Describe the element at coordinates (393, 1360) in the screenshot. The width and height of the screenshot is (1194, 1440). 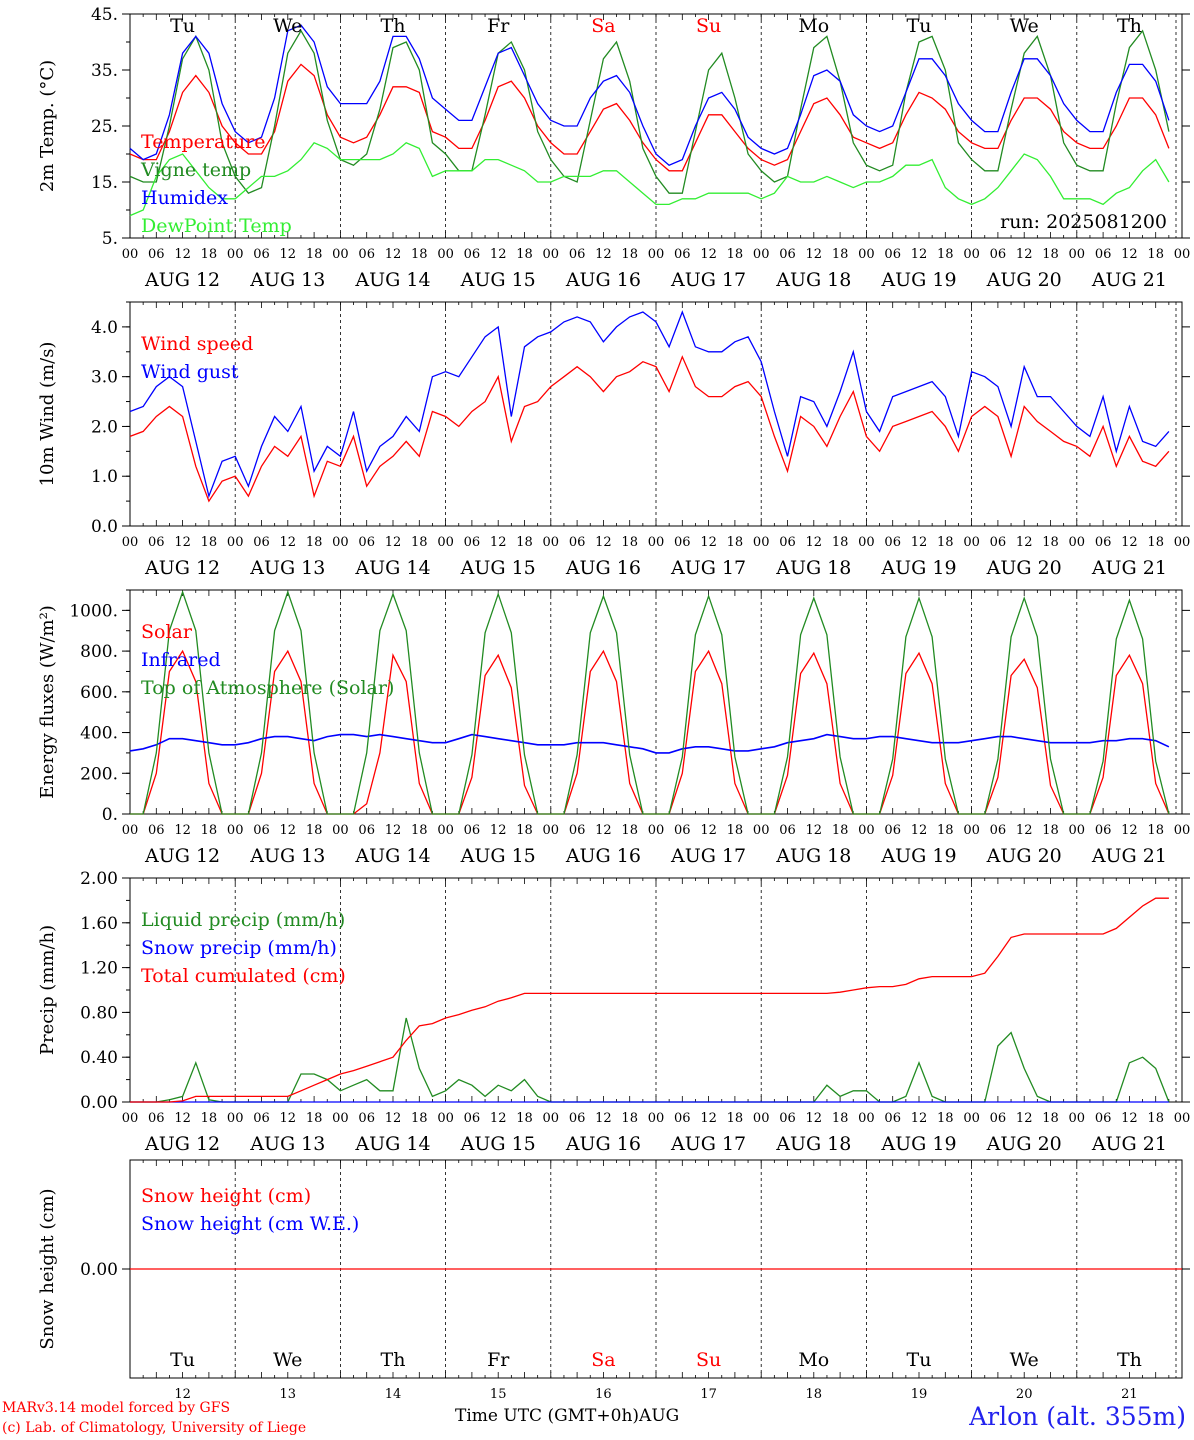
I see `day-name-bottom: Th` at that location.